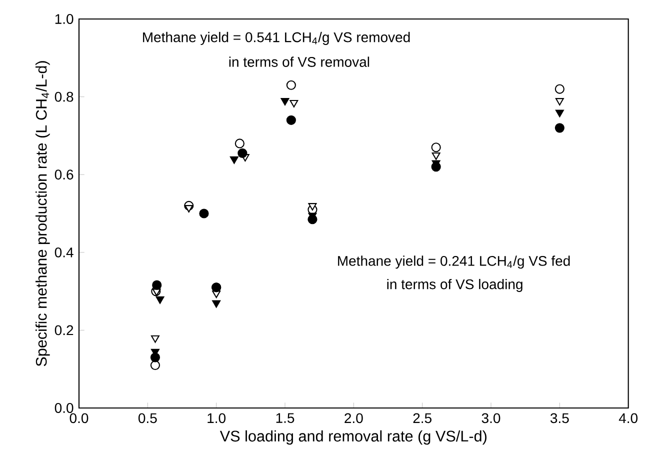 The width and height of the screenshot is (646, 457). Describe the element at coordinates (285, 418) in the screenshot. I see `x-tick-label: 1.5` at that location.